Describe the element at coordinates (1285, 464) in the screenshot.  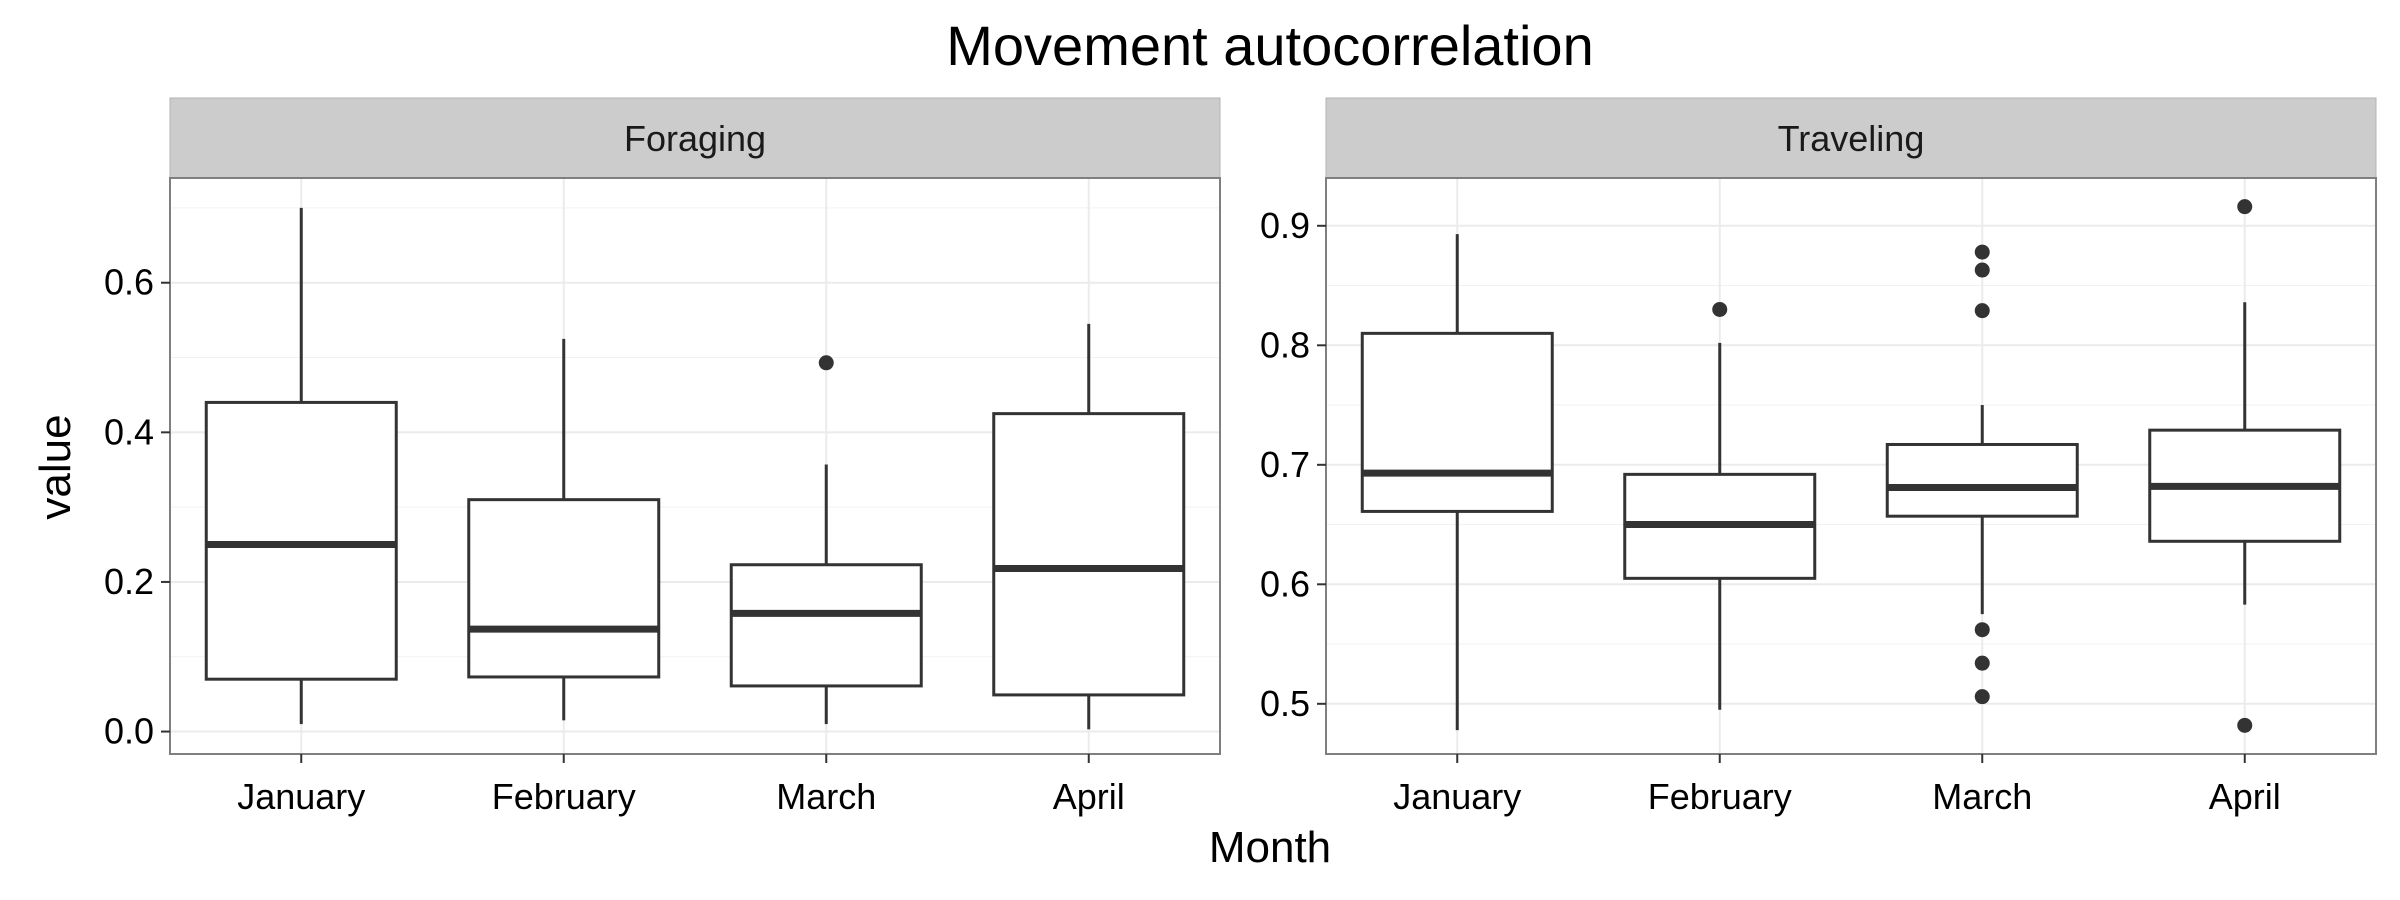
I see `y-tick-label: 0.7` at that location.